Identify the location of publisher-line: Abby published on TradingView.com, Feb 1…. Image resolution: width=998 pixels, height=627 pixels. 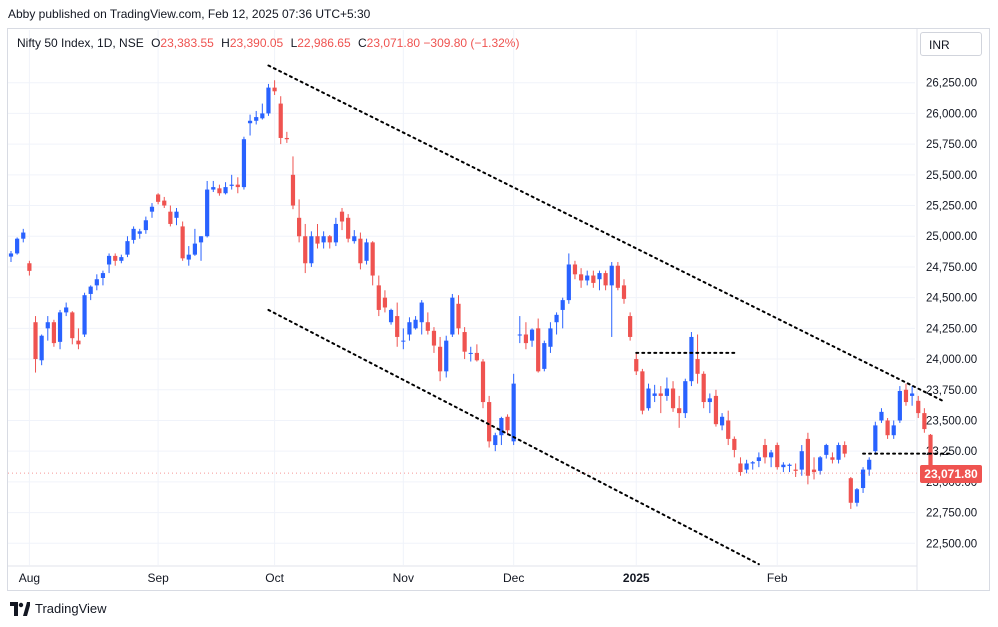
(189, 14).